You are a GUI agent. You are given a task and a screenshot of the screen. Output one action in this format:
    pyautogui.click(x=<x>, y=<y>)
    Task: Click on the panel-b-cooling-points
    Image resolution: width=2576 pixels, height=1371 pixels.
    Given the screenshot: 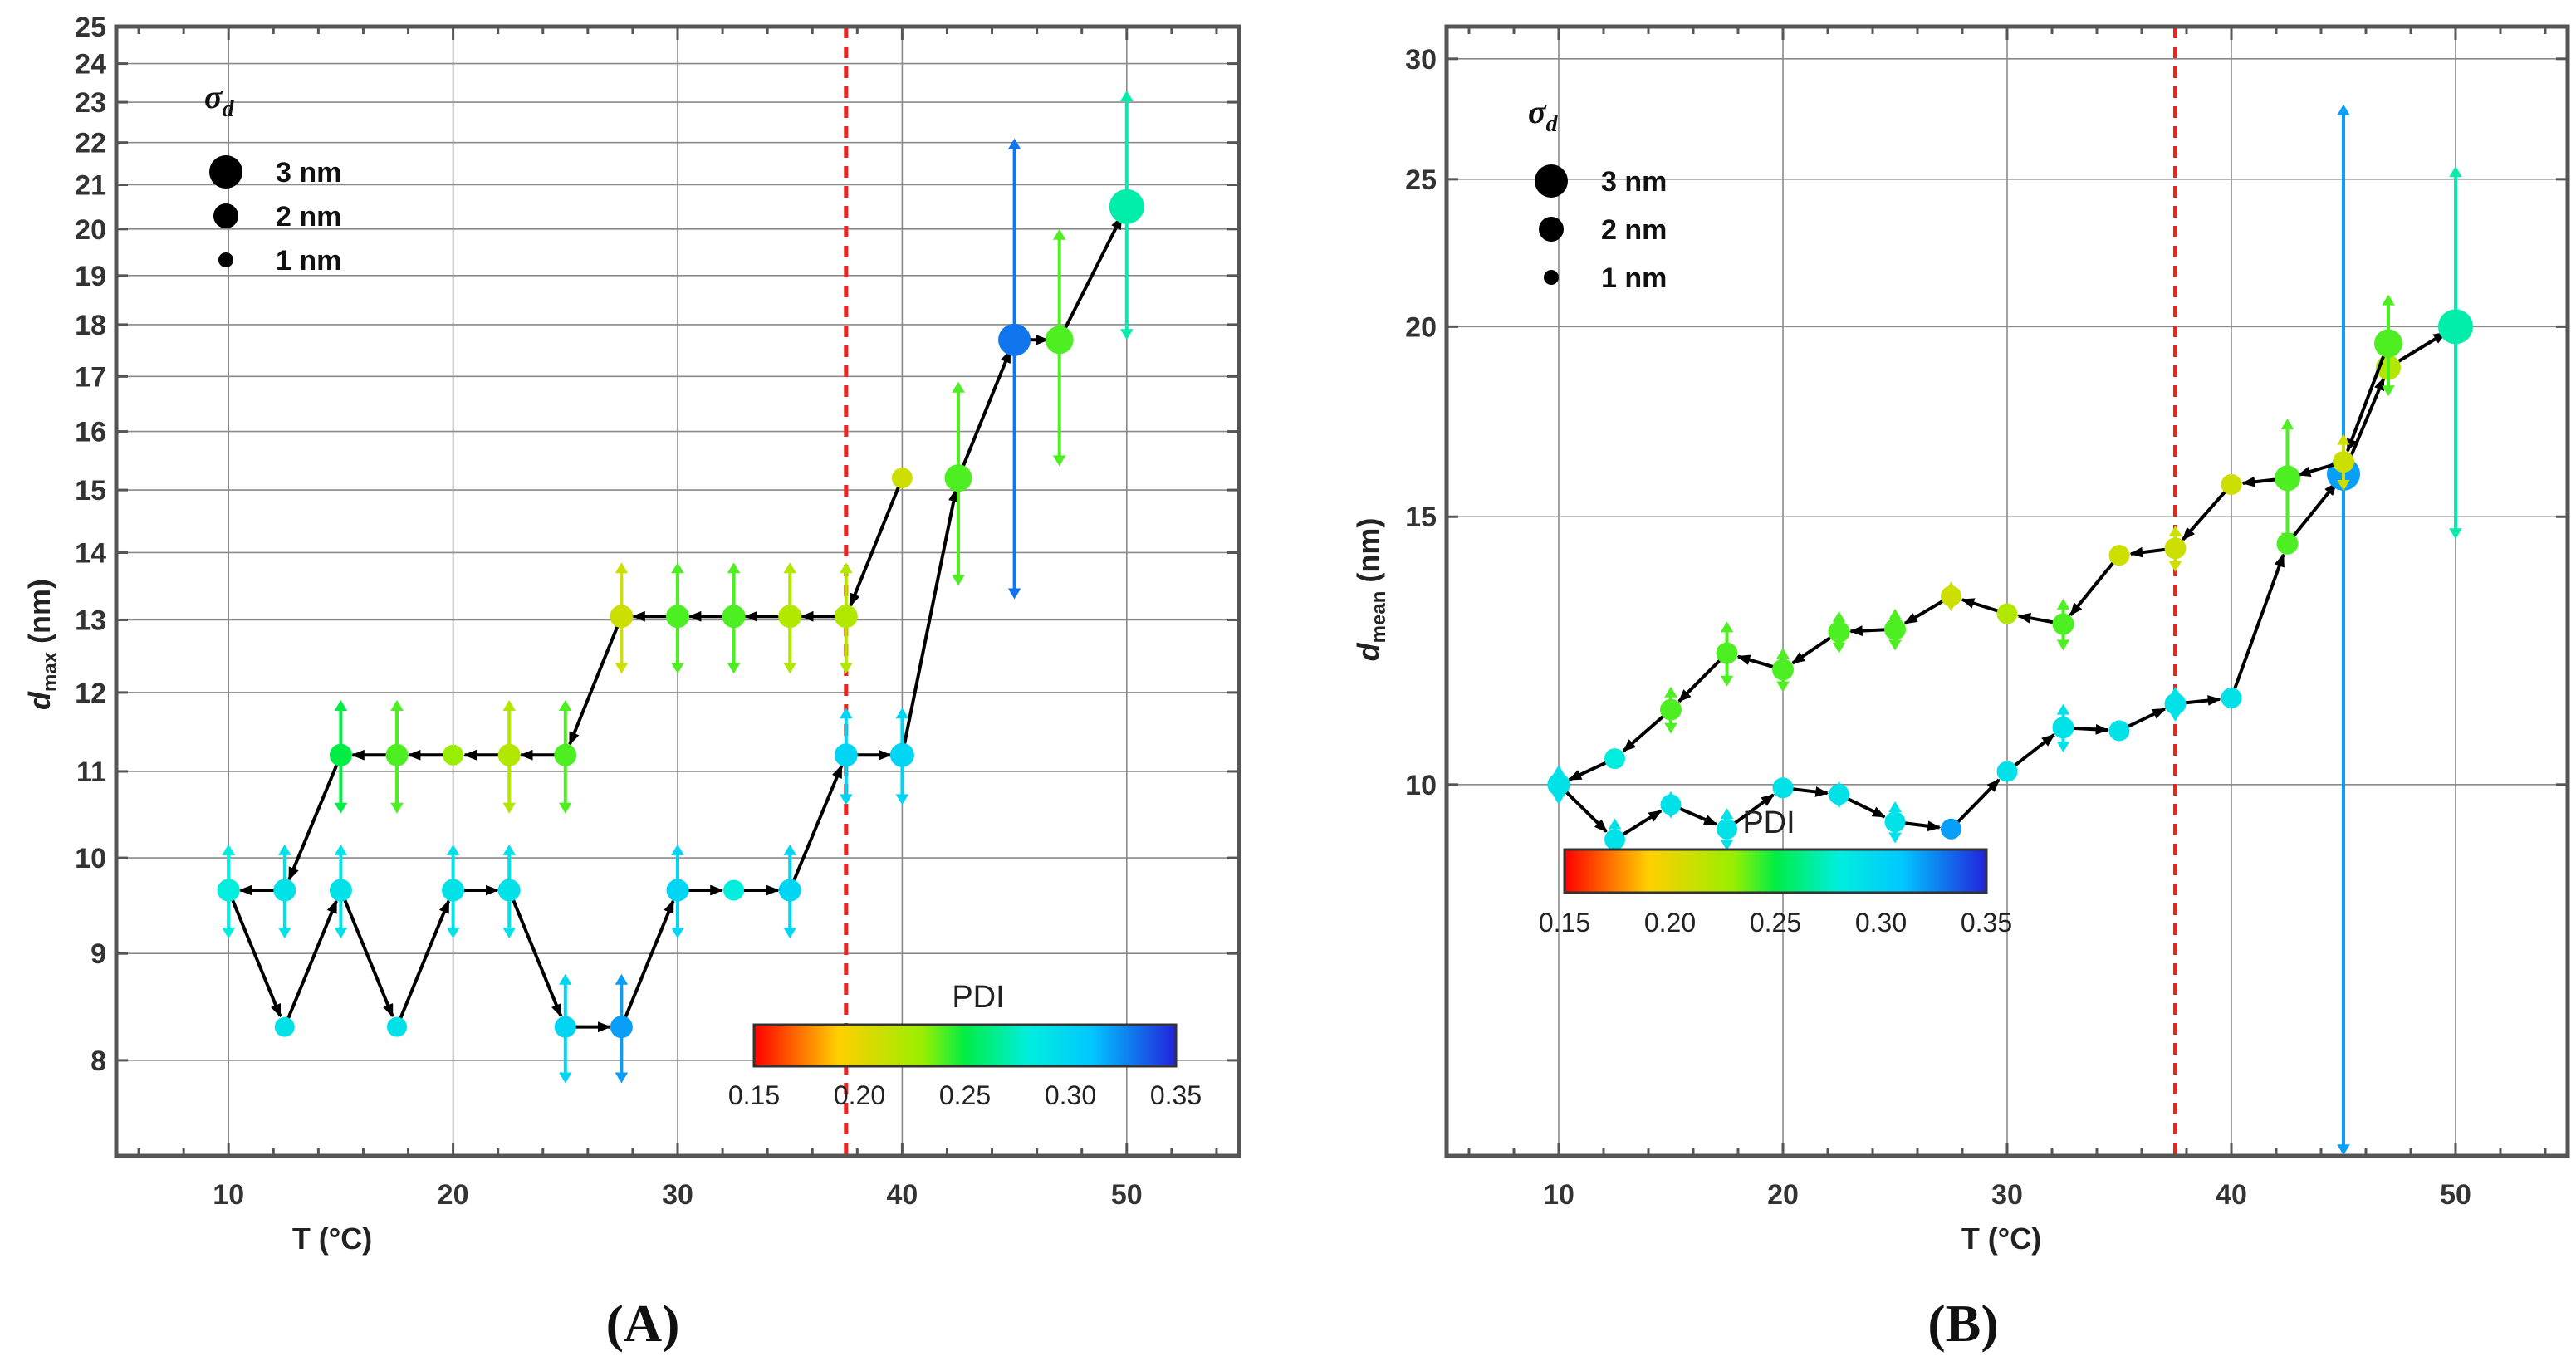 What is the action you would take?
    pyautogui.click(x=1975, y=562)
    